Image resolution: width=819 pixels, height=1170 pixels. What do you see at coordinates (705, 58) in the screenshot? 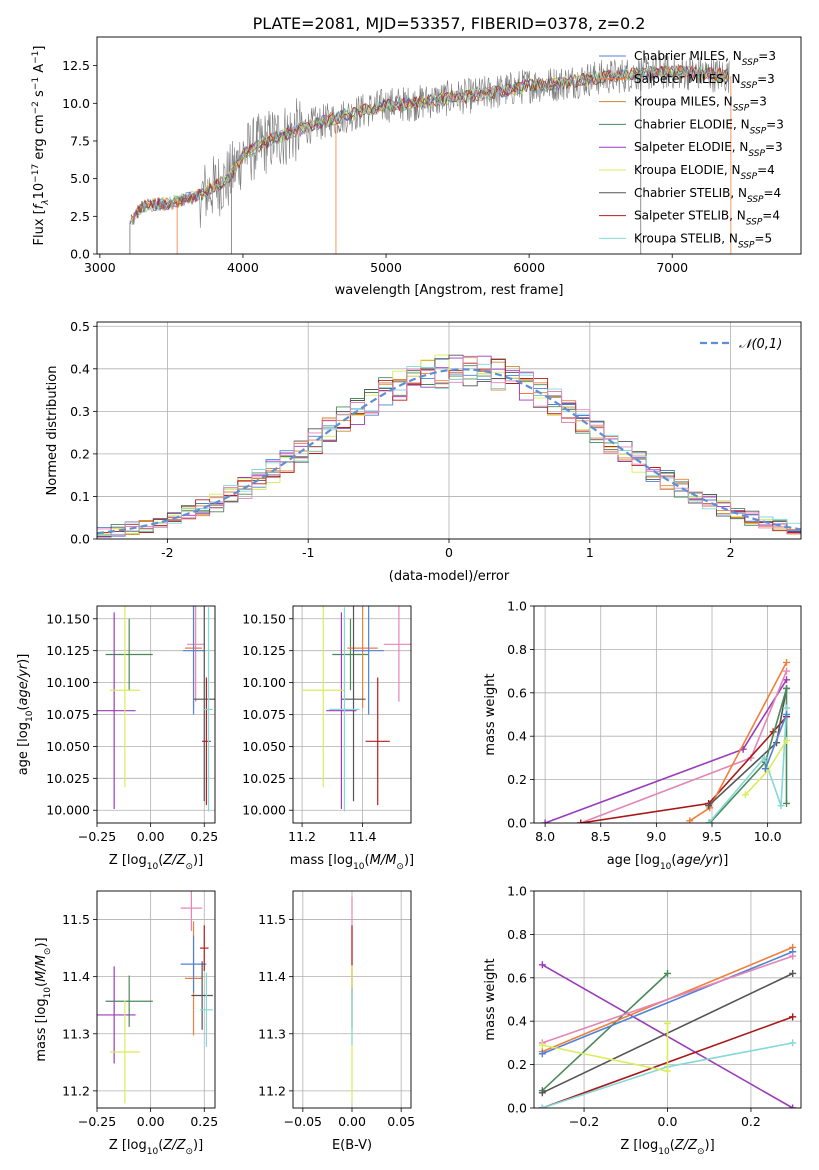
I see `legend-entry: Chabrier MILES, NSSP=3` at bounding box center [705, 58].